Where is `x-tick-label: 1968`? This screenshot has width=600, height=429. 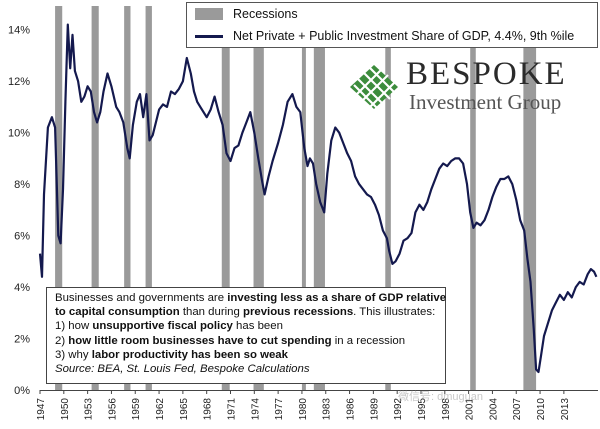 x-tick-label: 1968 is located at coordinates (208, 409).